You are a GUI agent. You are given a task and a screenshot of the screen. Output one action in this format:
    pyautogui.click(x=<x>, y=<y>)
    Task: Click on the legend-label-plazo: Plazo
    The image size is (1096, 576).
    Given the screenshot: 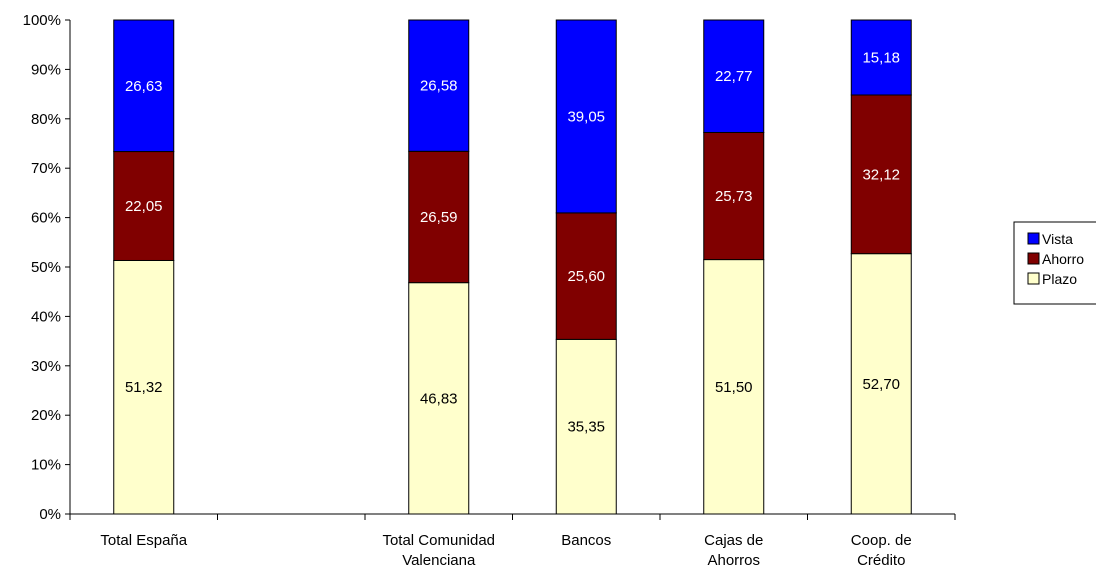 What is the action you would take?
    pyautogui.click(x=1059, y=279)
    